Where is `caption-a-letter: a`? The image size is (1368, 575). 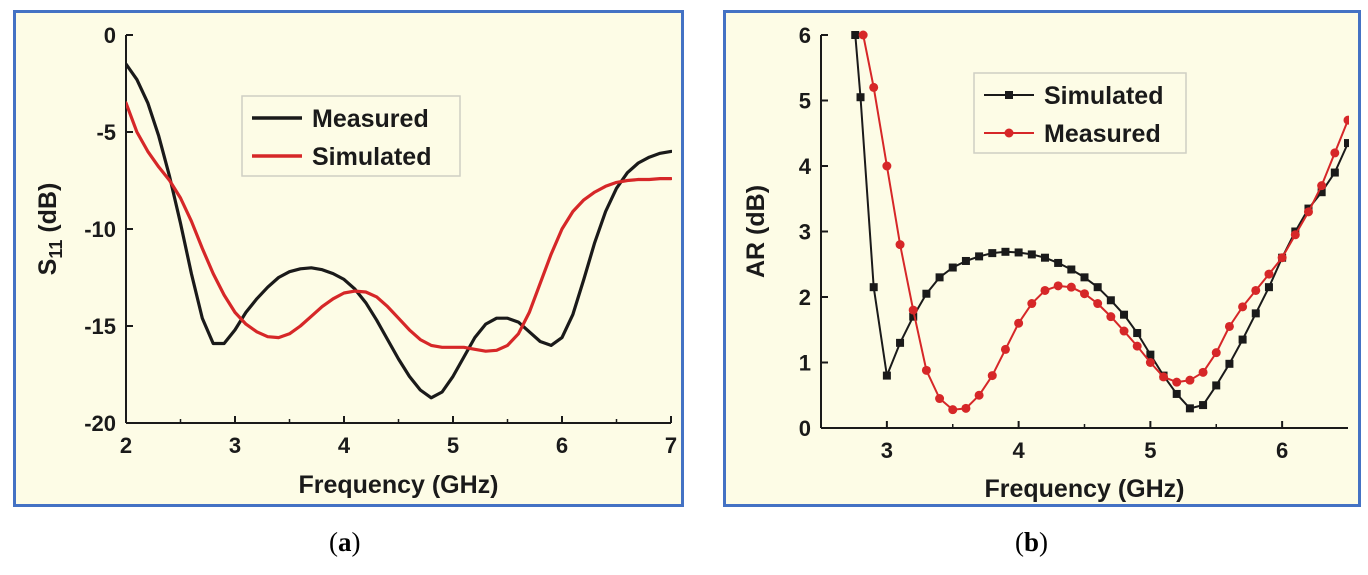
caption-a-letter: a is located at coordinates (345, 542).